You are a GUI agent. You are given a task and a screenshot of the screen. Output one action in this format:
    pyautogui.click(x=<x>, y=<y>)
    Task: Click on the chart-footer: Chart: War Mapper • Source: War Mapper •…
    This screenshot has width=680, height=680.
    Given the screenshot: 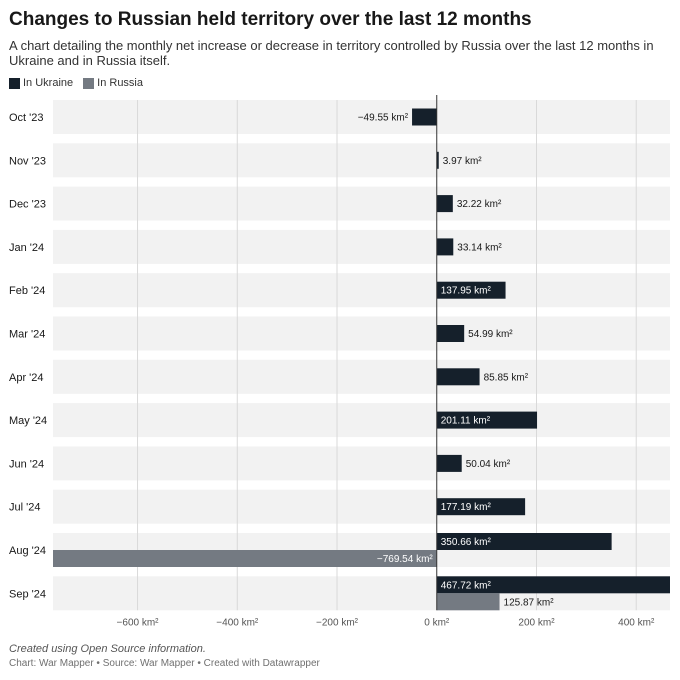 What is the action you would take?
    pyautogui.click(x=164, y=663)
    